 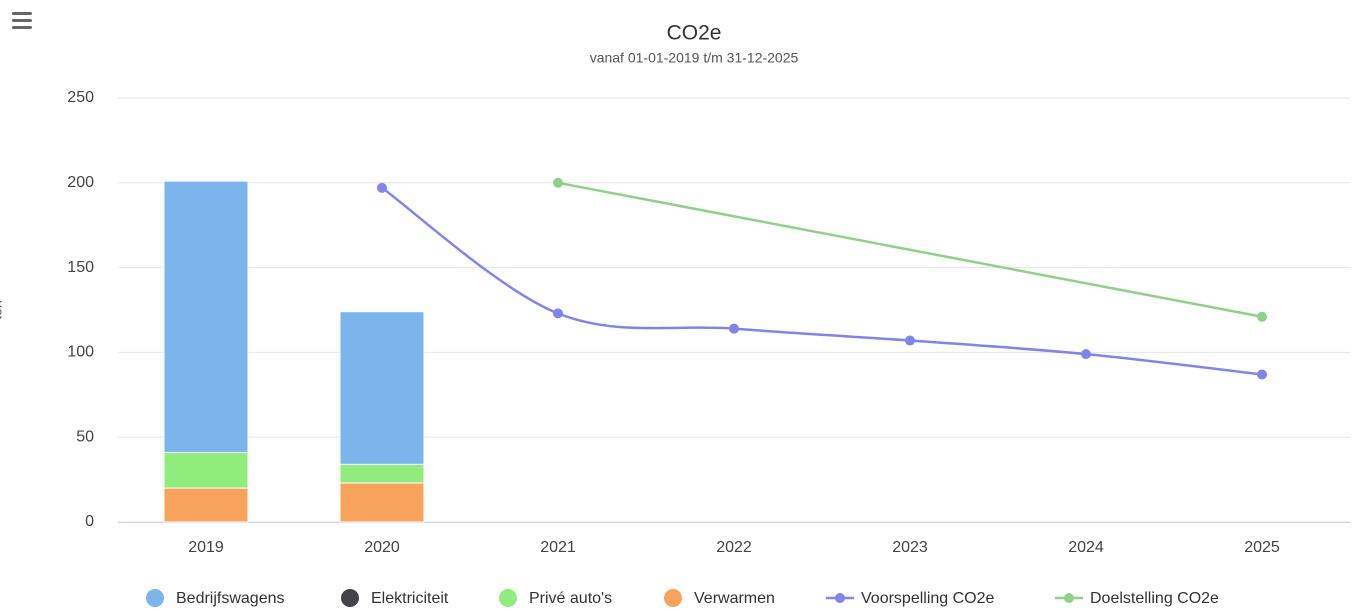 What do you see at coordinates (80, 97) in the screenshot?
I see `y-tick-label: 250` at bounding box center [80, 97].